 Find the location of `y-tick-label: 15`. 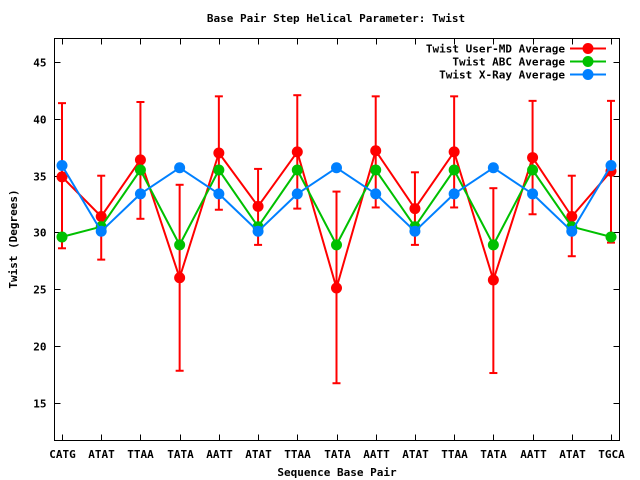

y-tick-label: 15 is located at coordinates (39, 404).